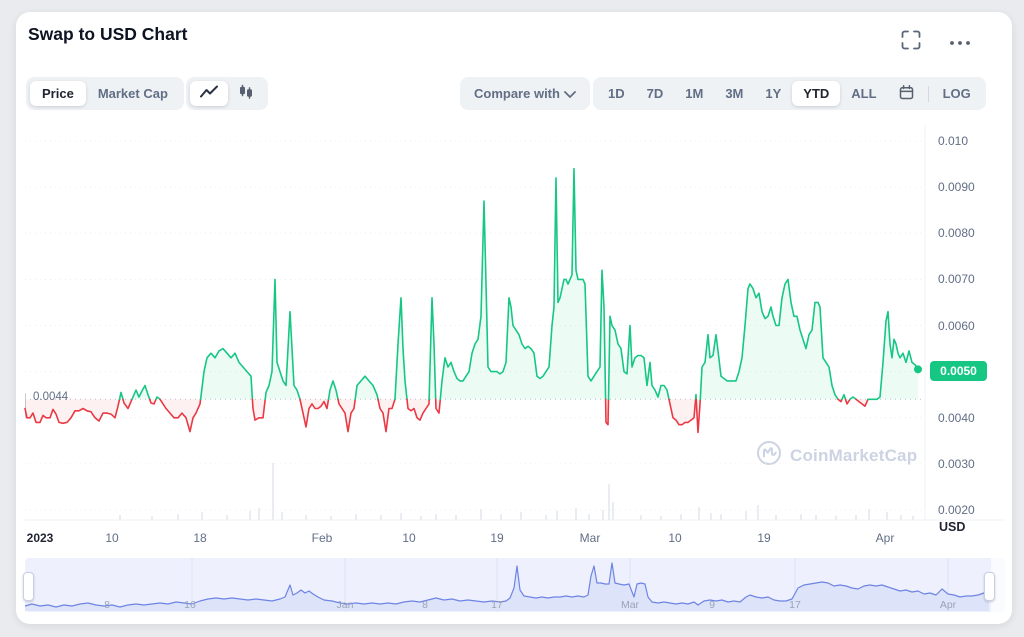 Image resolution: width=1024 pixels, height=637 pixels. I want to click on time-range-group: 1D 7D 1M 3M 1Y YTD ALL LOG, so click(789, 93).